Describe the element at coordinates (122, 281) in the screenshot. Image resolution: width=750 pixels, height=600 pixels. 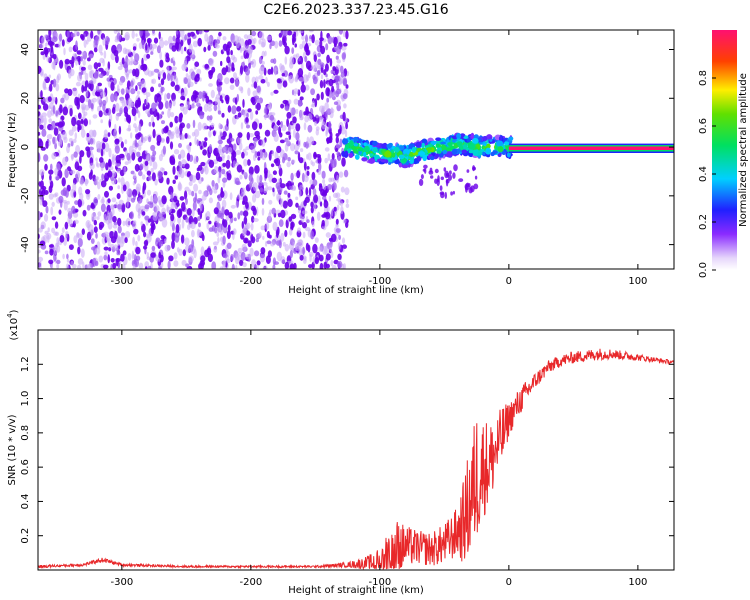
I see `x-tick-label: -300` at that location.